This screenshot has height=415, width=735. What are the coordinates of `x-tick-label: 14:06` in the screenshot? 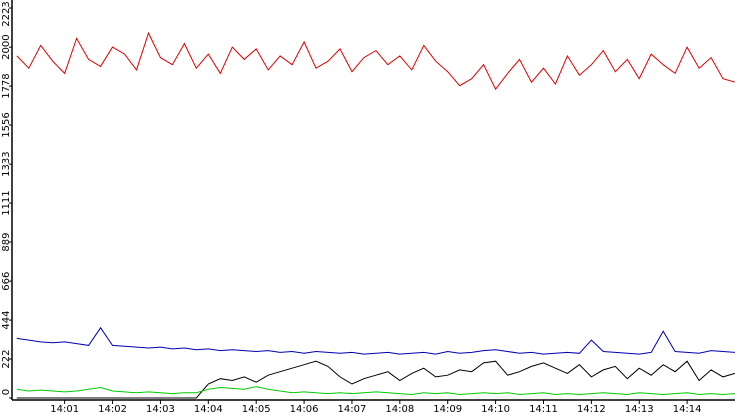 It's located at (304, 409).